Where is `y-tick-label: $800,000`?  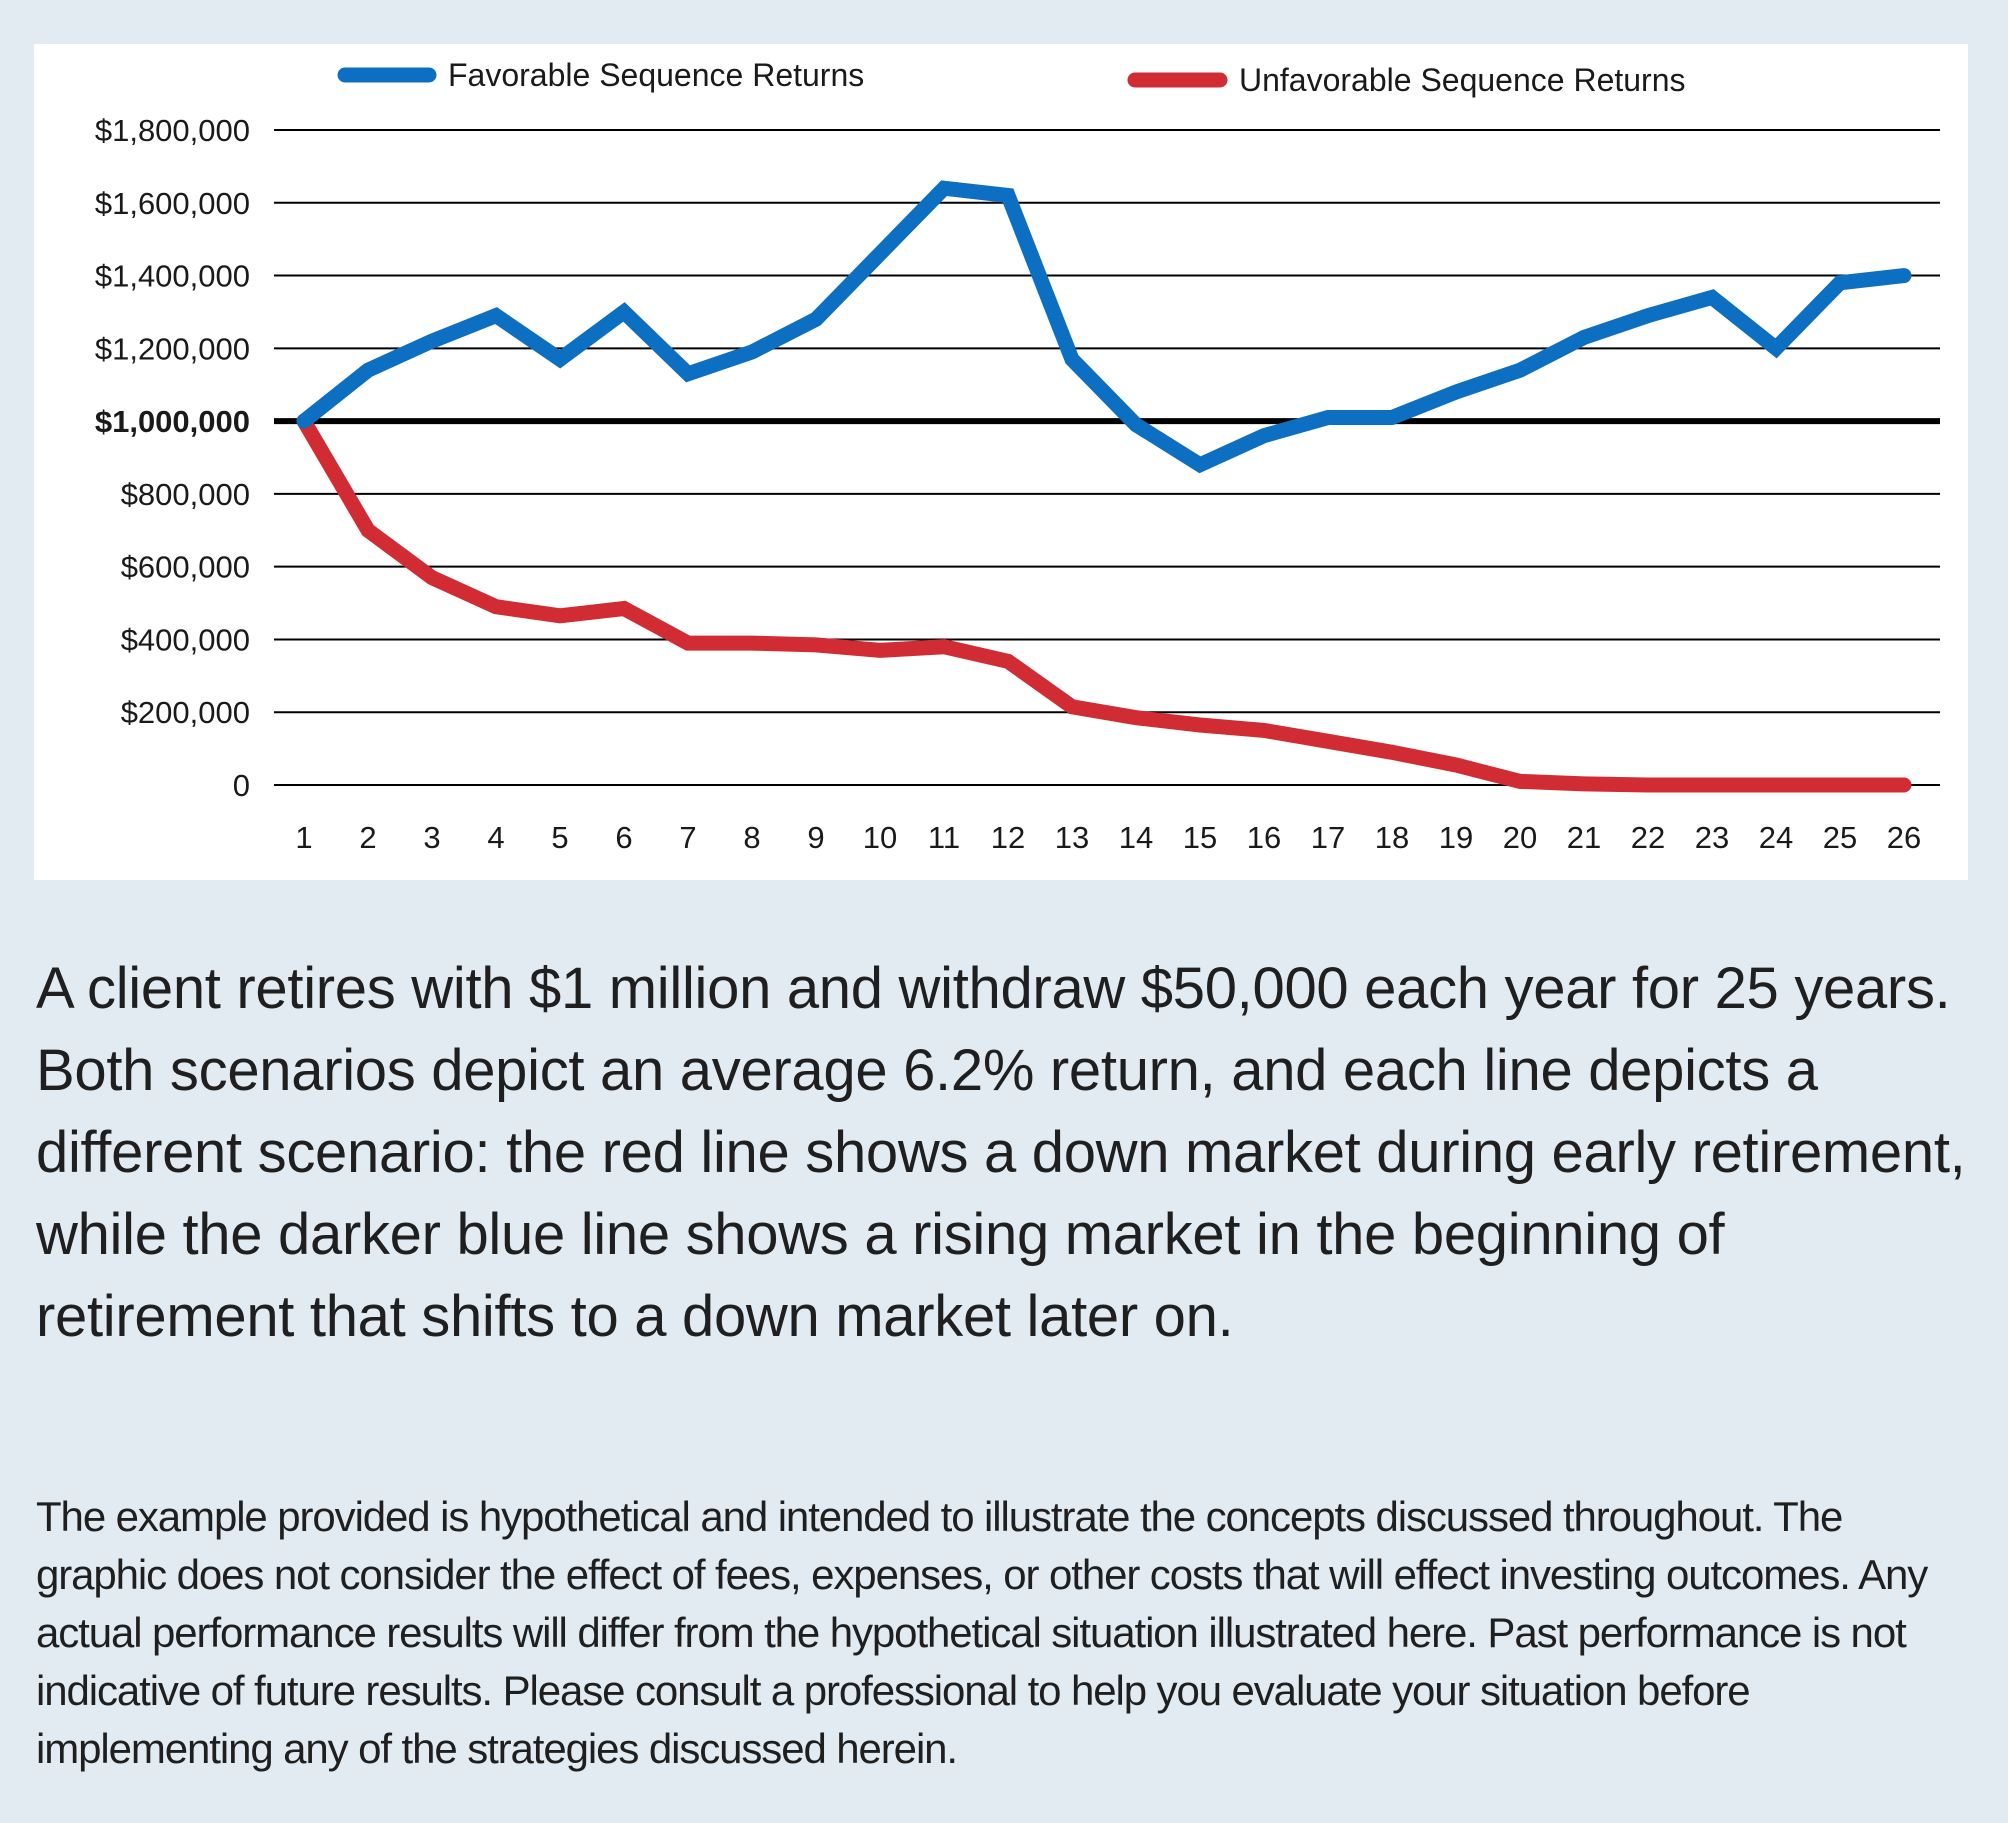 y-tick-label: $800,000 is located at coordinates (185, 494).